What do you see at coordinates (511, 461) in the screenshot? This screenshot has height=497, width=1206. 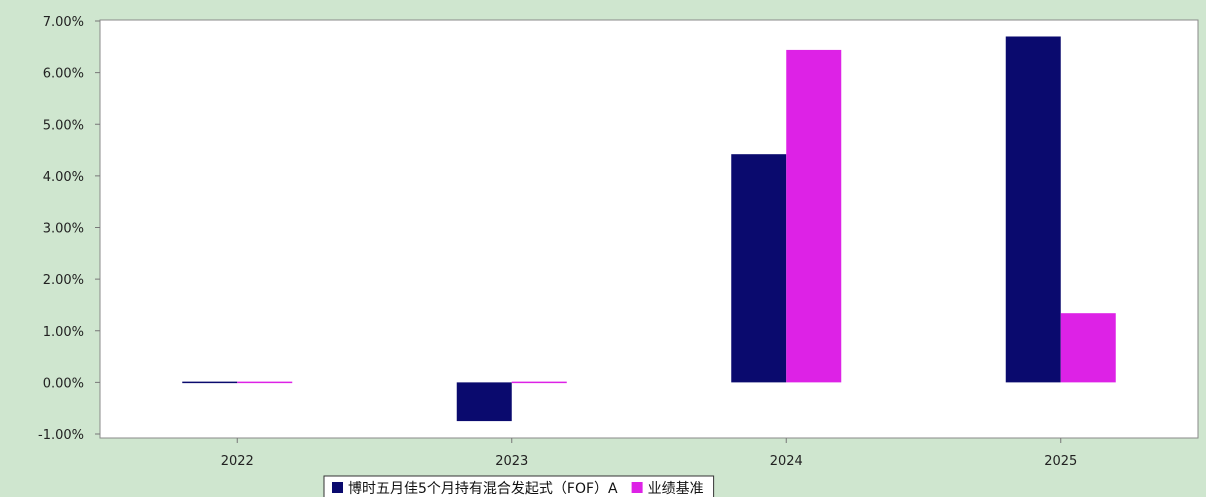 I see `x-tick-label: 2023` at bounding box center [511, 461].